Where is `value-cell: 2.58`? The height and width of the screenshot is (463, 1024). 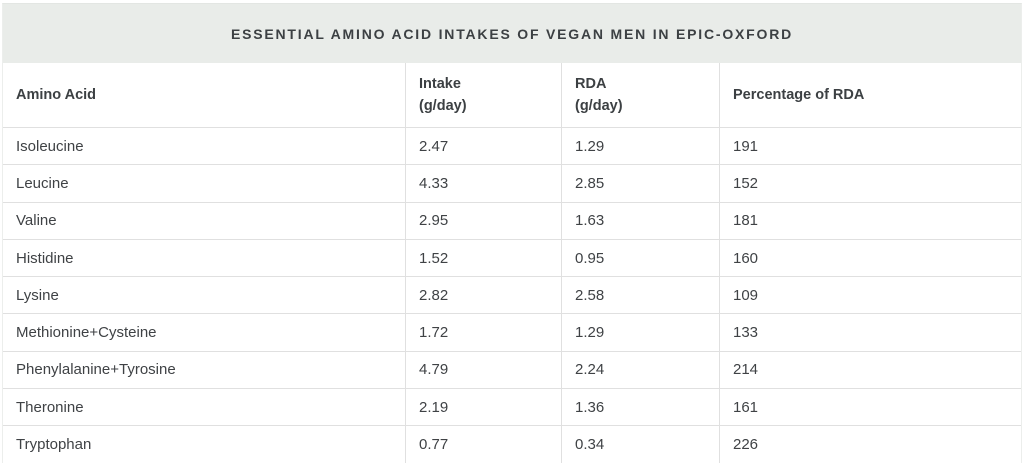
value-cell: 2.58 is located at coordinates (640, 295).